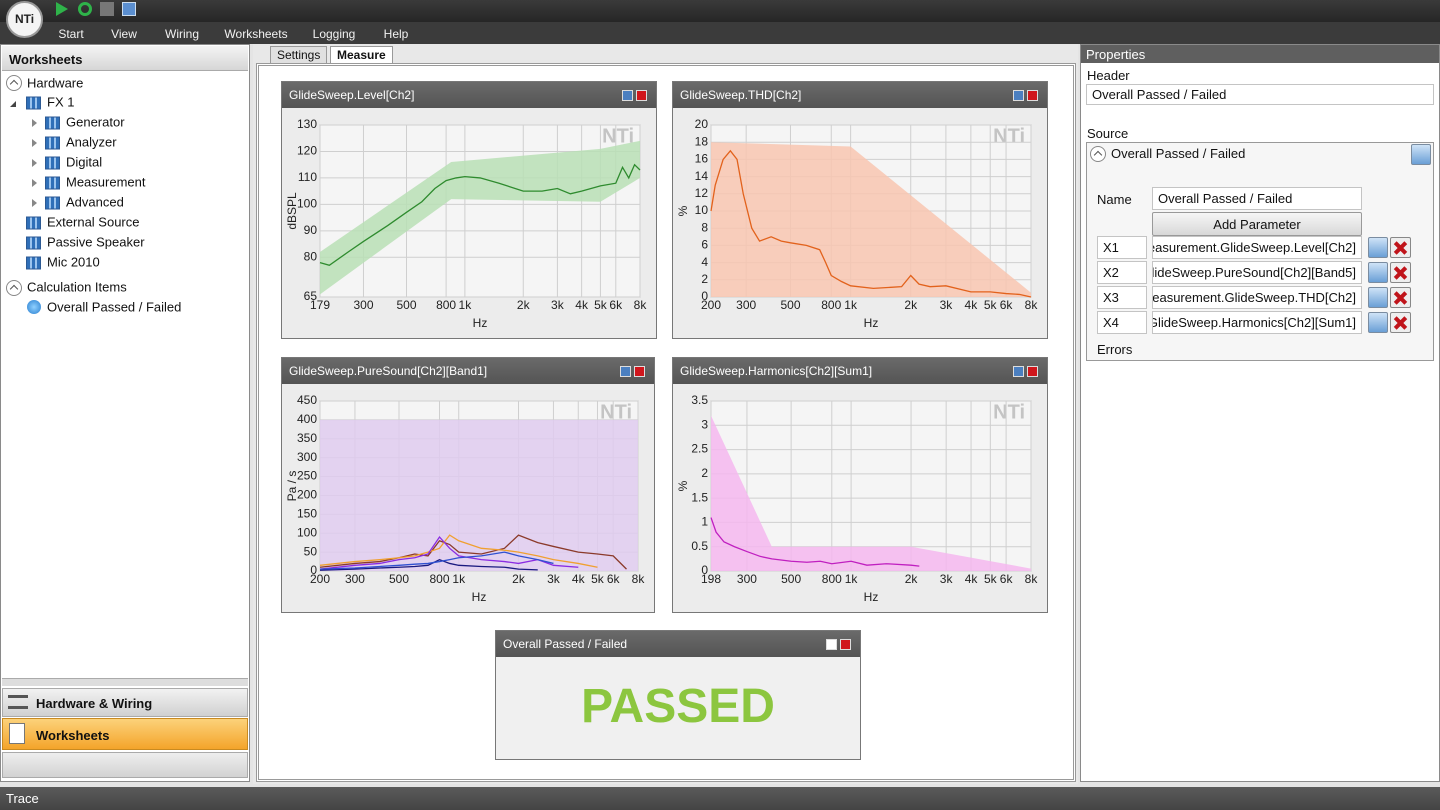 This screenshot has width=1440, height=810. What do you see at coordinates (311, 551) in the screenshot?
I see `y-tick-label: 50` at bounding box center [311, 551].